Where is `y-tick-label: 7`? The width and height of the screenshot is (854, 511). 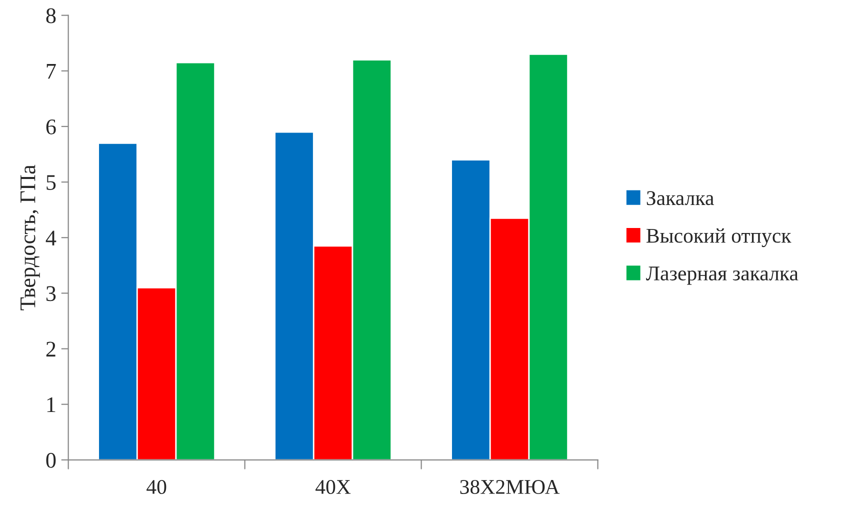 y-tick-label: 7 is located at coordinates (51, 71).